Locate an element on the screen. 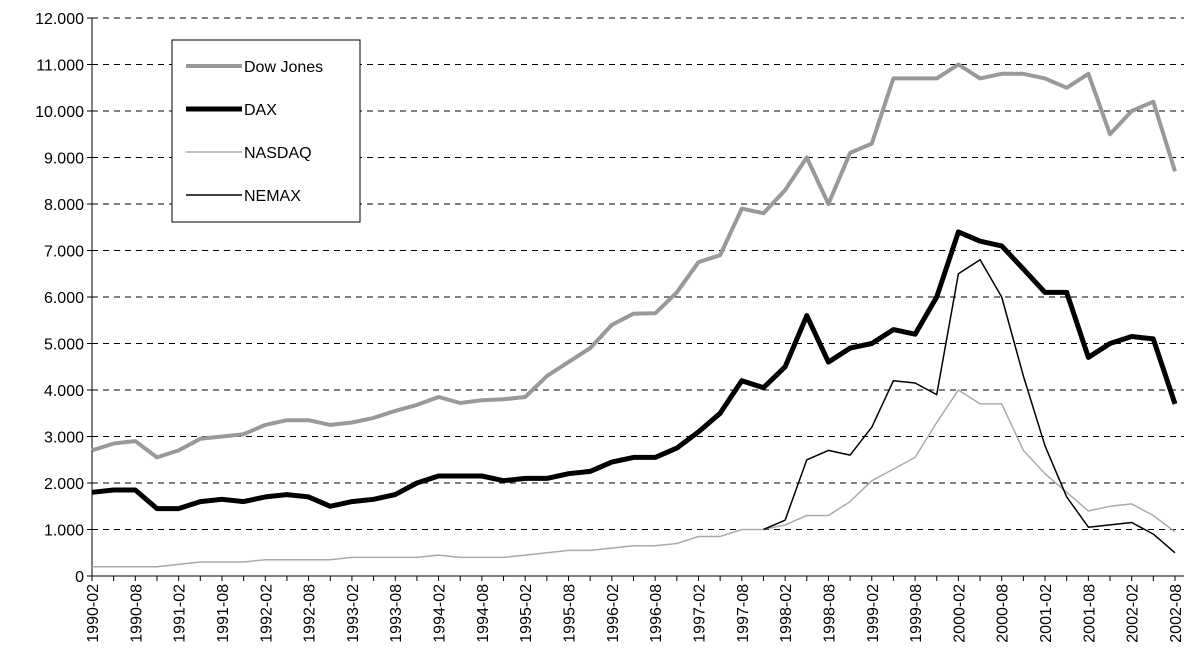  x-tick-label: 1995-02 is located at coordinates (526, 613).